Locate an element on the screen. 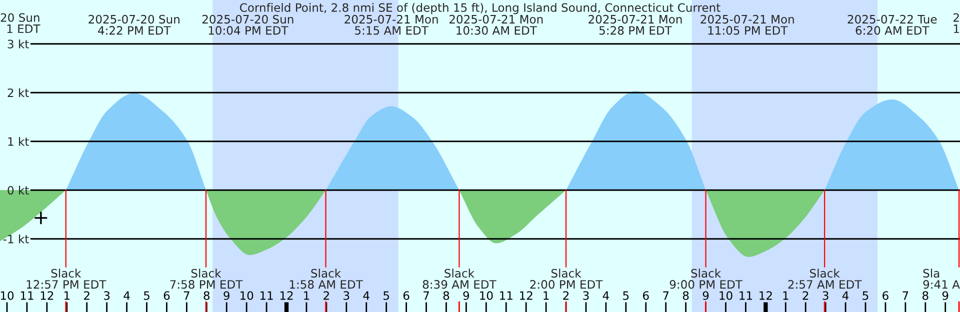 The image size is (960, 312). ref-line-label: Slack 2:57 AM EDT is located at coordinates (825, 278).